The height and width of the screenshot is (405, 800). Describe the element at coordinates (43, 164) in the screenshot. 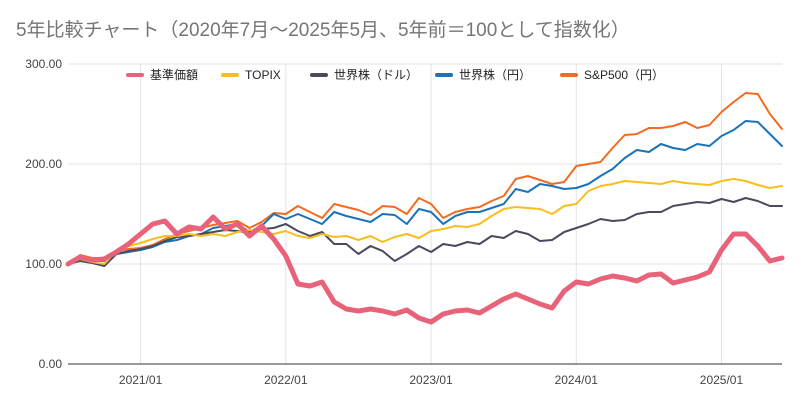

I see `y-tick-label: 200.00` at that location.